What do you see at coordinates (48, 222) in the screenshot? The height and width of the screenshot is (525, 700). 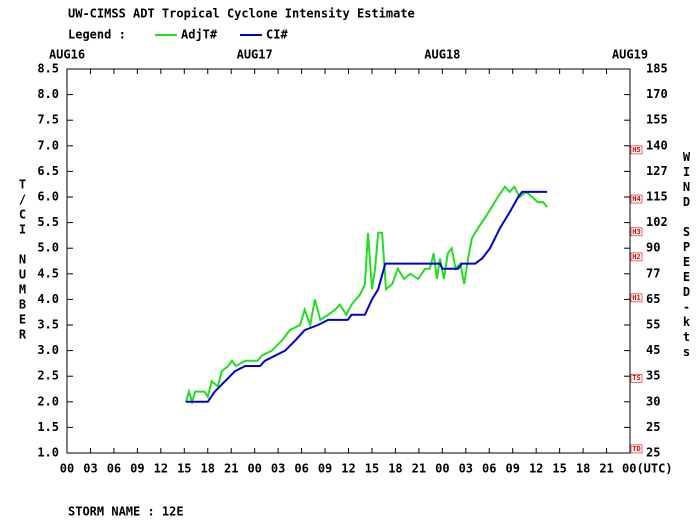 I see `y-tick-label: 5.5` at bounding box center [48, 222].